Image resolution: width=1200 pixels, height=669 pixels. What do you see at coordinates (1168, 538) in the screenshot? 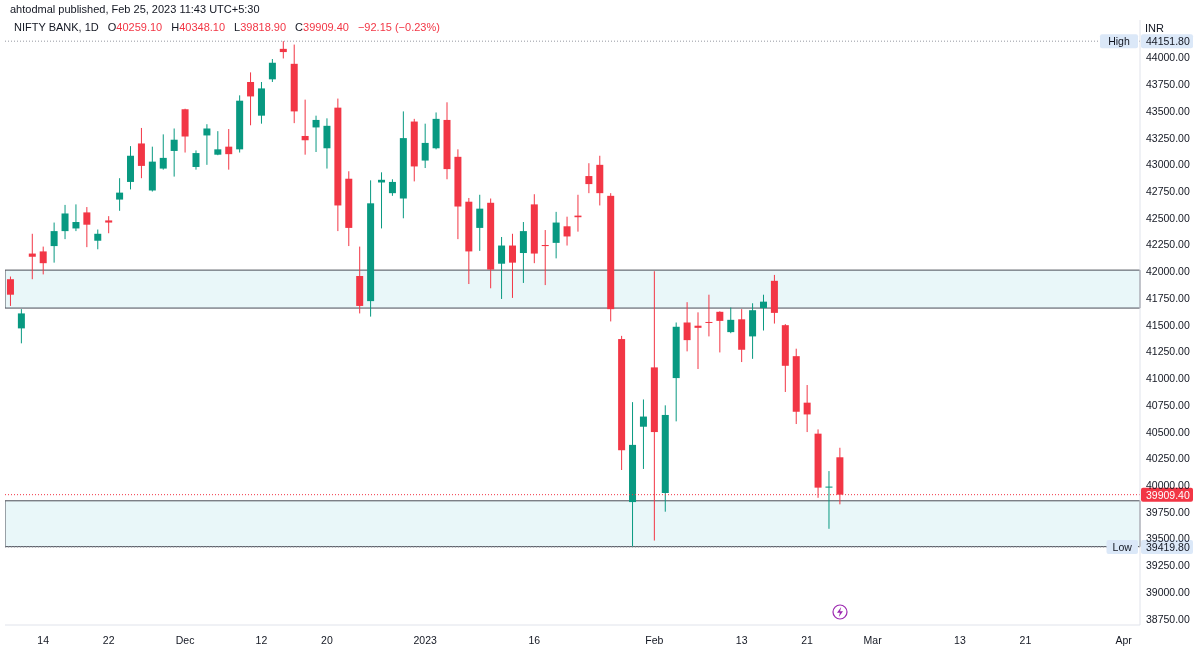
I see `y-tick-label: 39500.00` at bounding box center [1168, 538].